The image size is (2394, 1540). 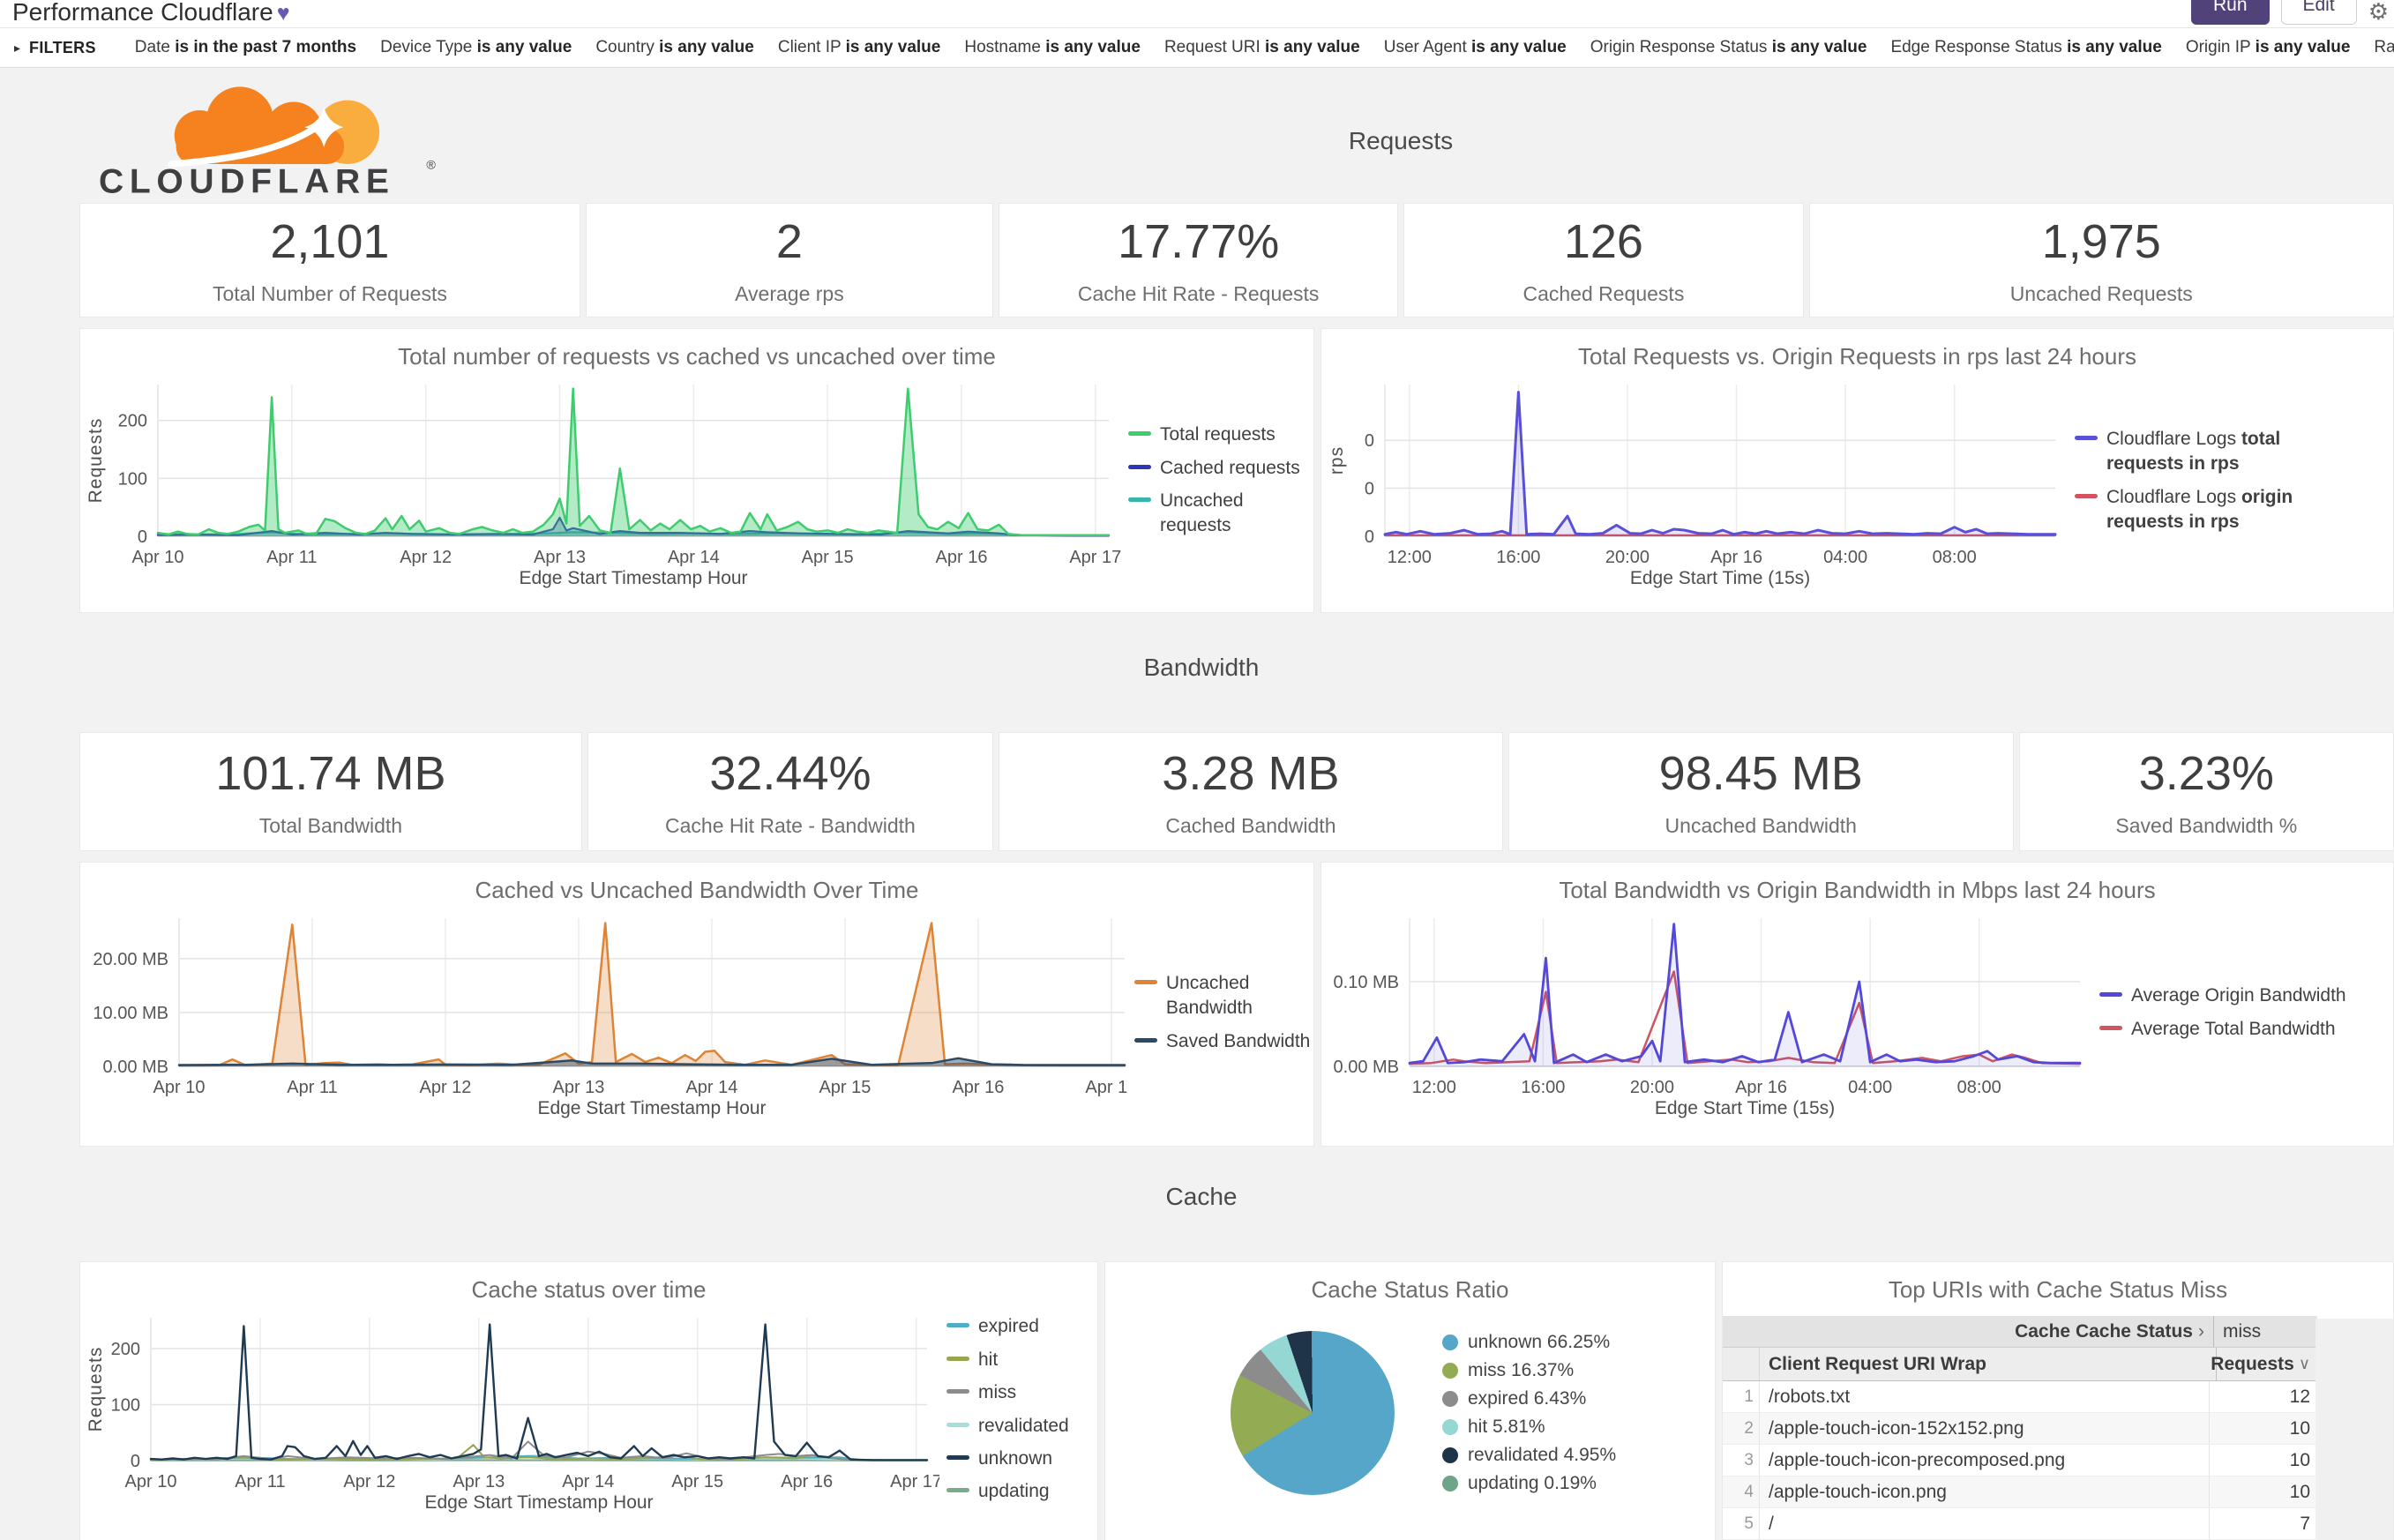 What do you see at coordinates (2378, 12) in the screenshot?
I see `gear-icon: ⚙` at bounding box center [2378, 12].